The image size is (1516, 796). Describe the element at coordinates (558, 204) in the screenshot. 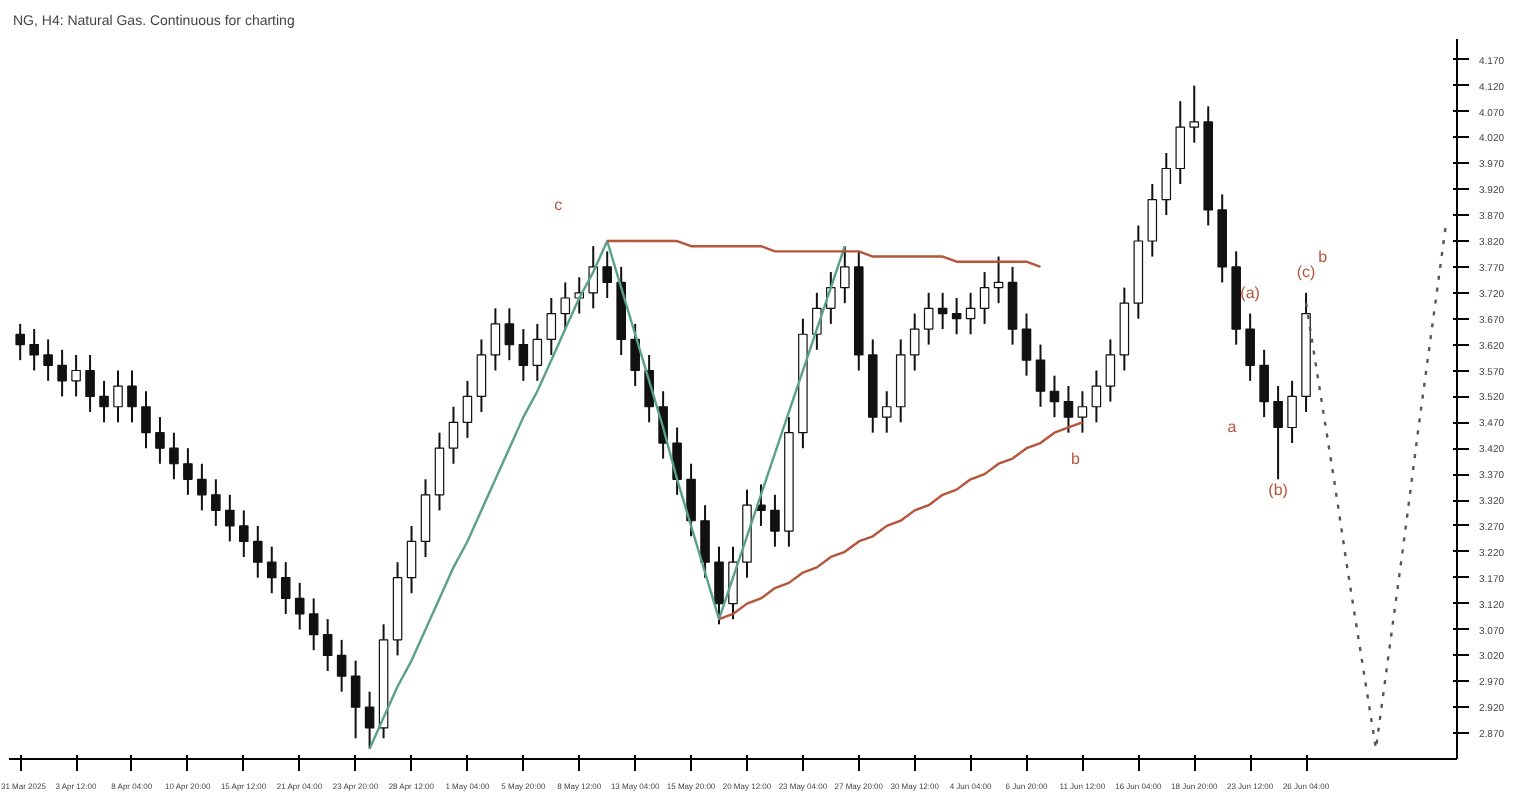

I see `annotation: c` at that location.